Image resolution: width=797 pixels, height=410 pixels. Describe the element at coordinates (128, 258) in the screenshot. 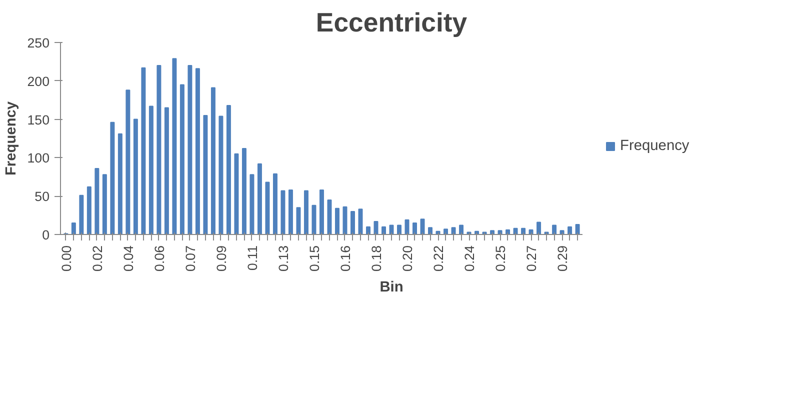

I see `x-tick-label: 0.04` at that location.